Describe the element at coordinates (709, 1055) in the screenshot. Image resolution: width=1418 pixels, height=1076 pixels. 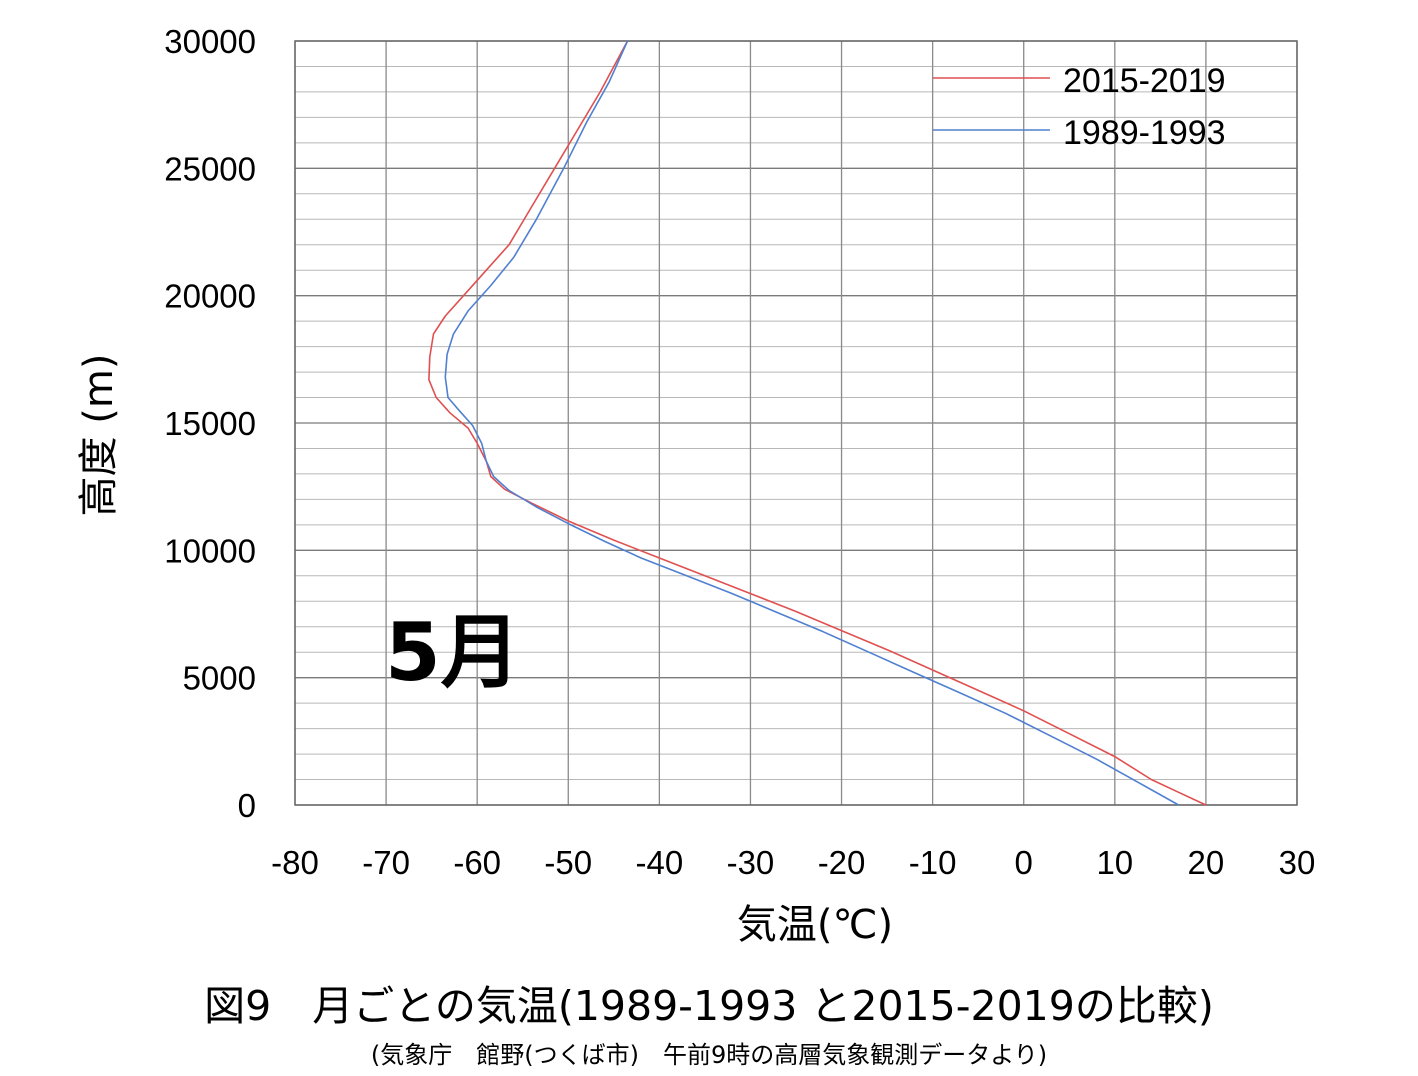
I see `figure-caption-source: (気象庁 館野(つくば市) 午前9時の高層気象観測データより)` at that location.